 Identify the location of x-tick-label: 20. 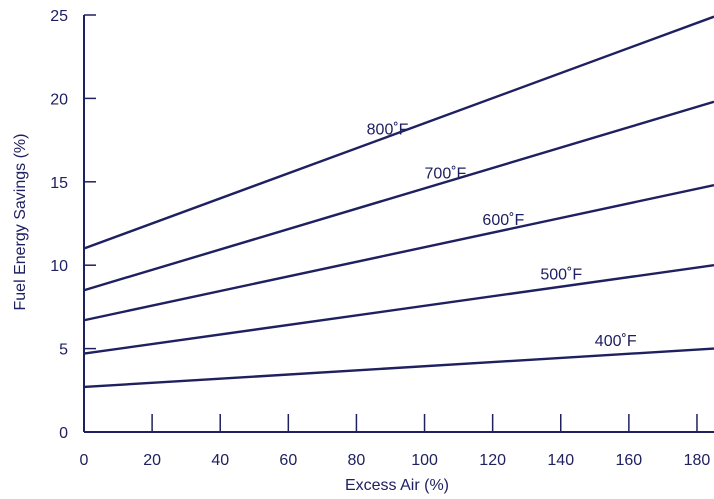
(152, 460).